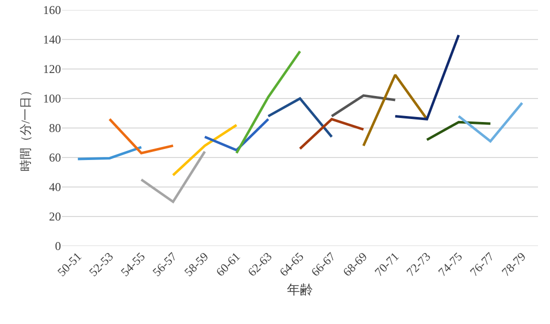 The width and height of the screenshot is (550, 324). What do you see at coordinates (55, 187) in the screenshot?
I see `y-tick-label: 40` at bounding box center [55, 187].